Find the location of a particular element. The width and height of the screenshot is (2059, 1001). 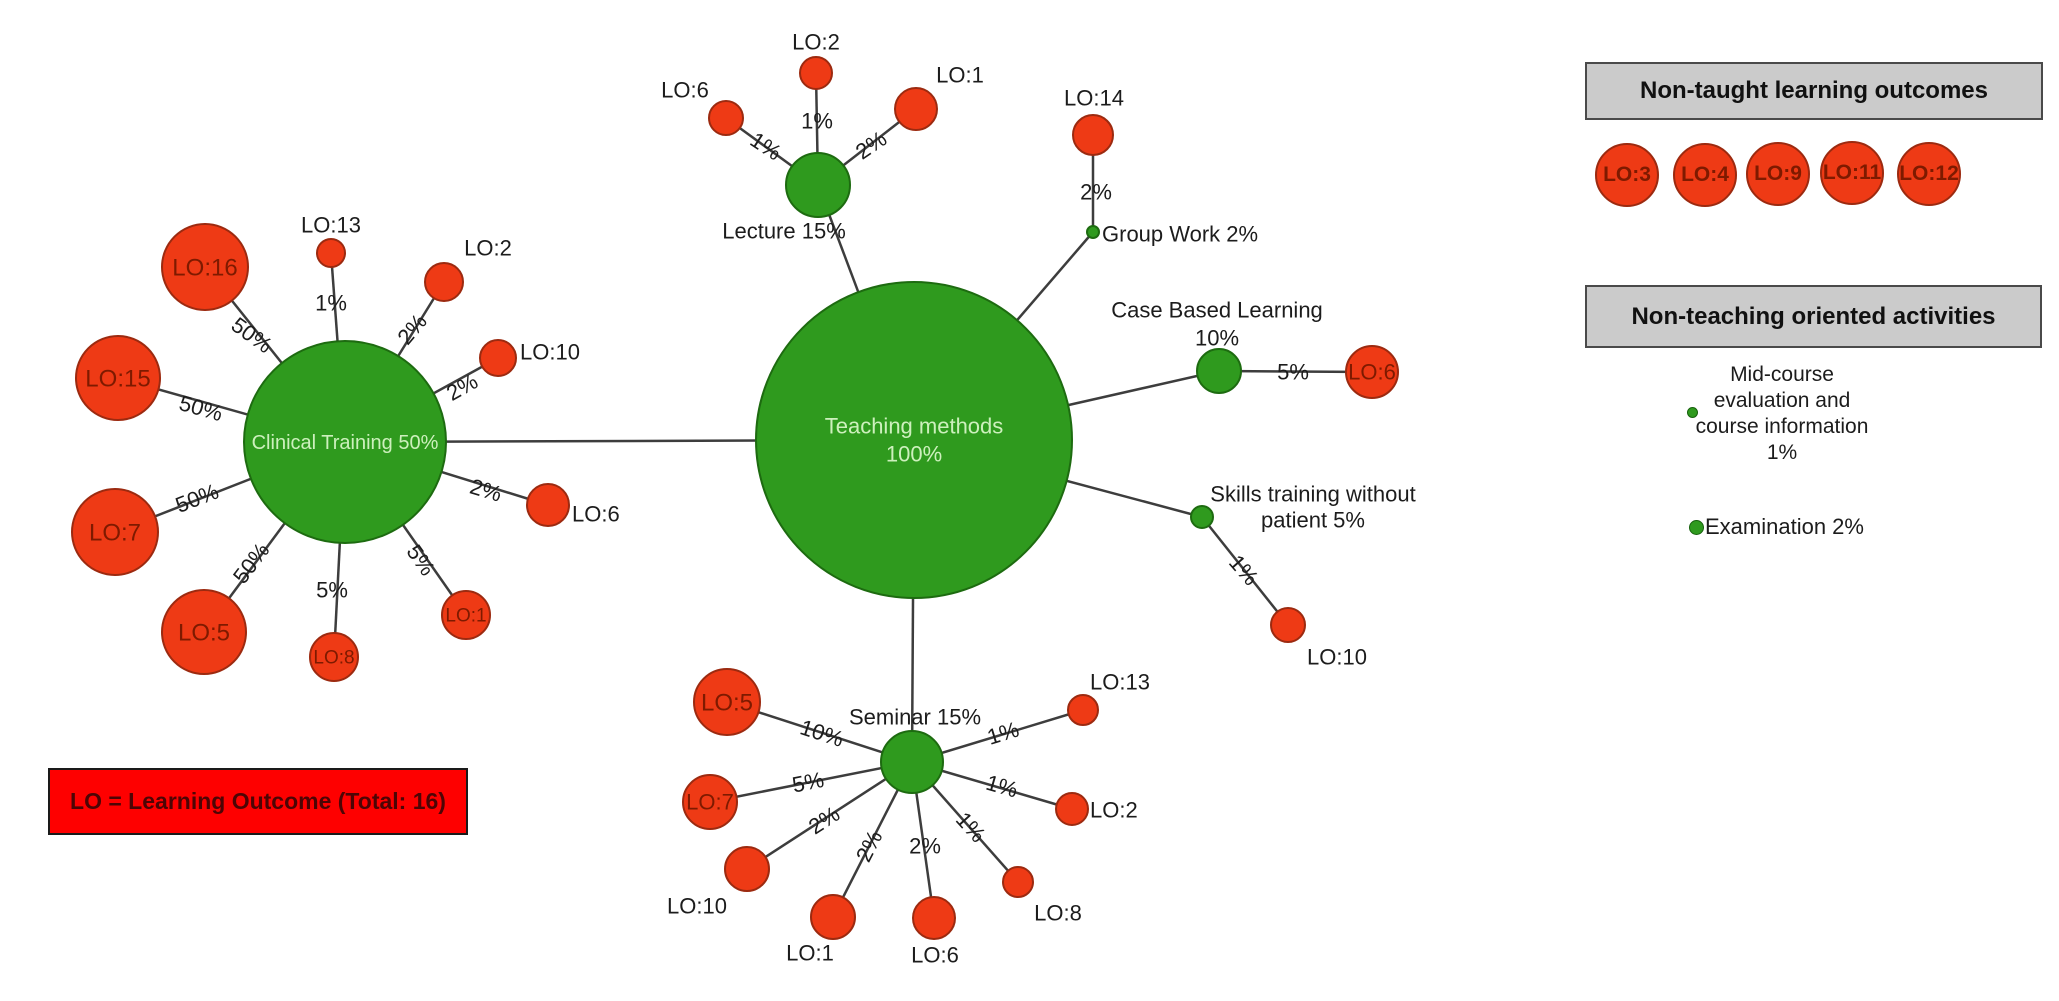

label-skills-line2: patient 5% is located at coordinates (1313, 520).